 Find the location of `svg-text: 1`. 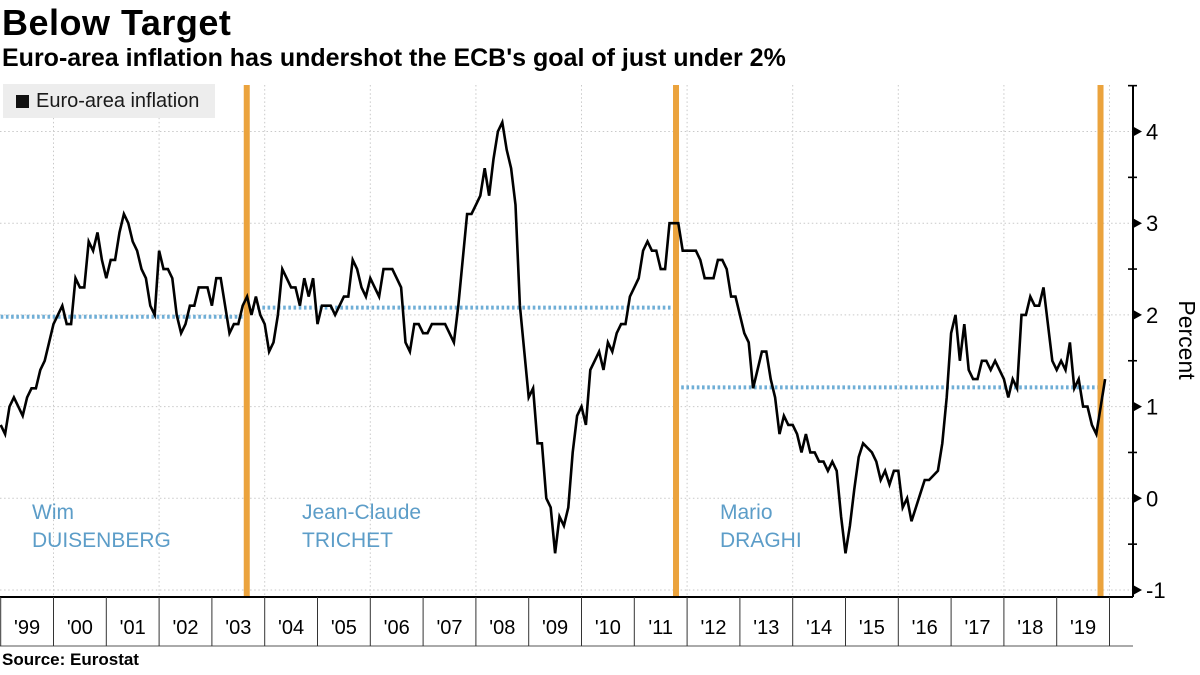

svg-text: 1 is located at coordinates (1152, 407).